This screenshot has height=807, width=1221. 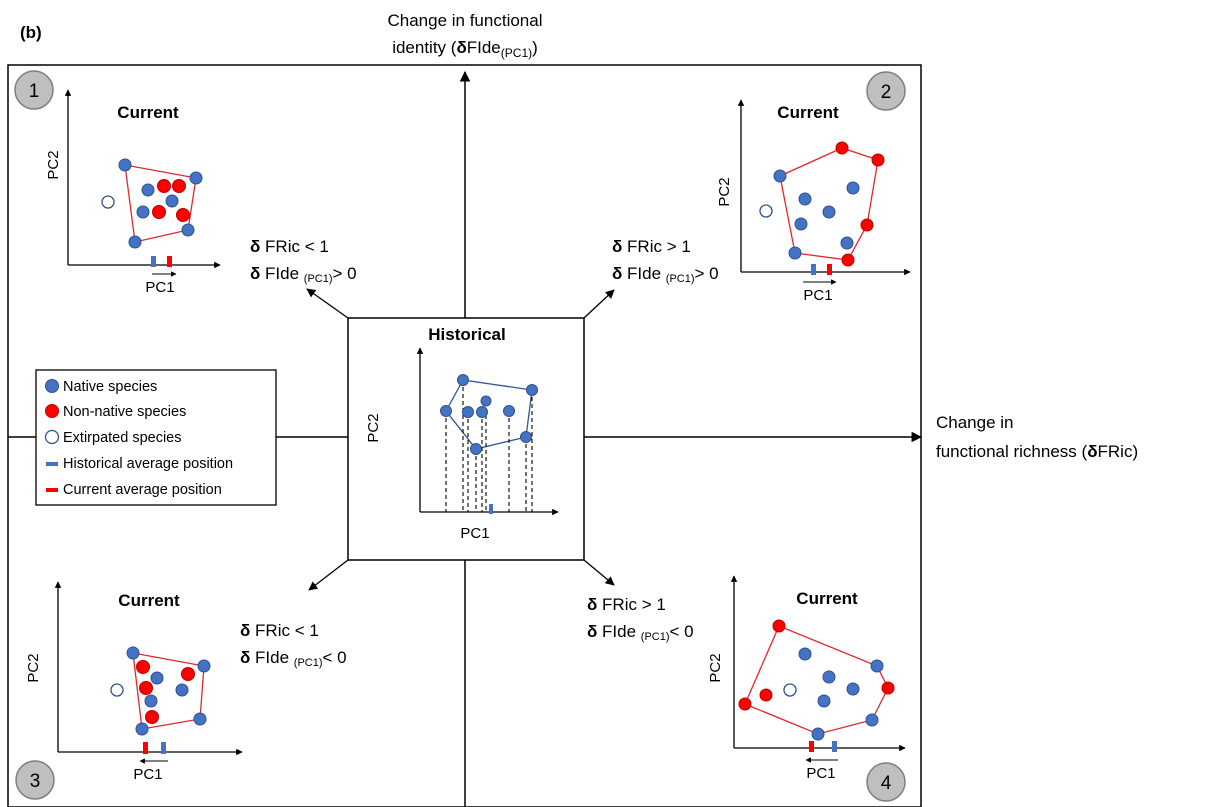 I want to click on quadrant-2-fide-rel: > 0, so click(x=707, y=273).